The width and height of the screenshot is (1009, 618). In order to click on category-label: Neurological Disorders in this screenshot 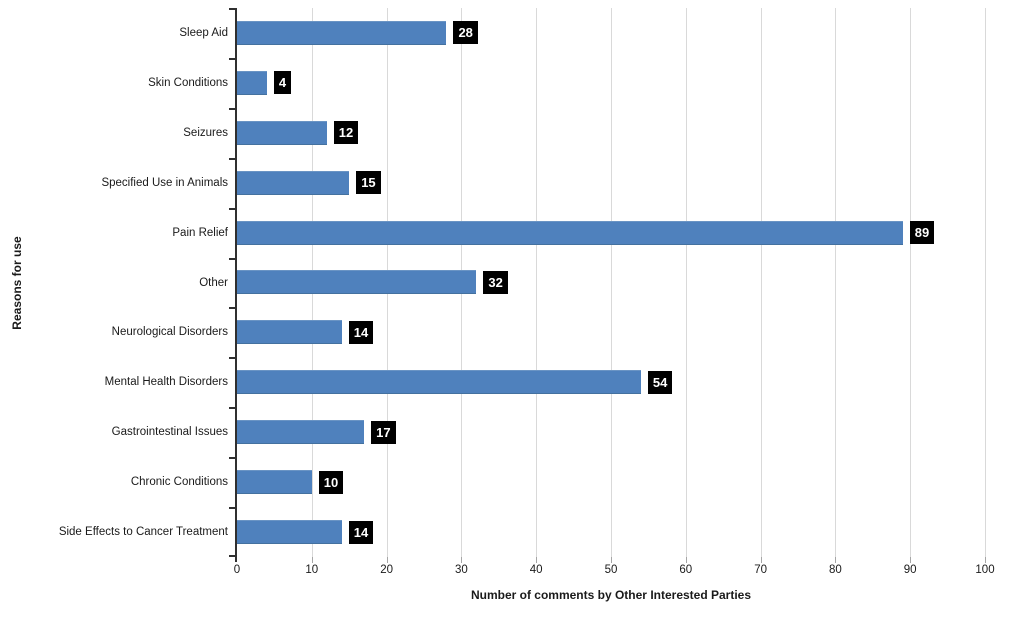, I will do `click(169, 332)`.